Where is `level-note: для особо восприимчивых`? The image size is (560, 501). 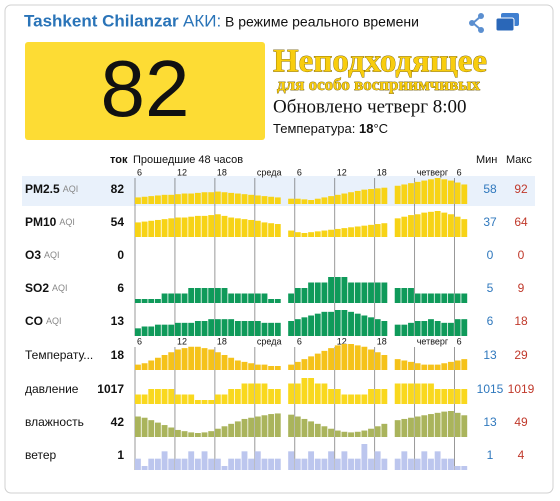 level-note: для особо восприимчивых is located at coordinates (379, 84).